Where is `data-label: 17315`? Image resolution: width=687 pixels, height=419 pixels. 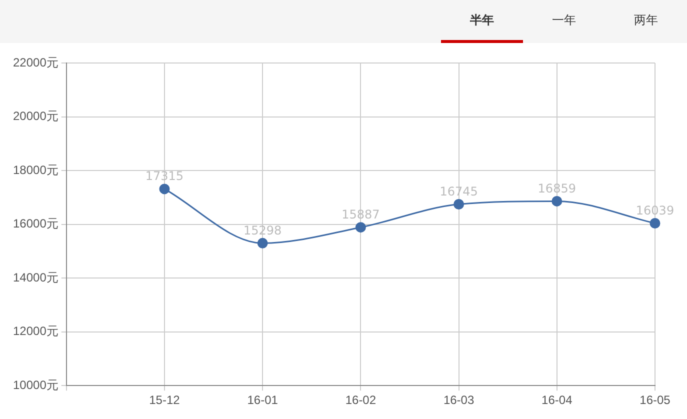
data-label: 17315 is located at coordinates (164, 176).